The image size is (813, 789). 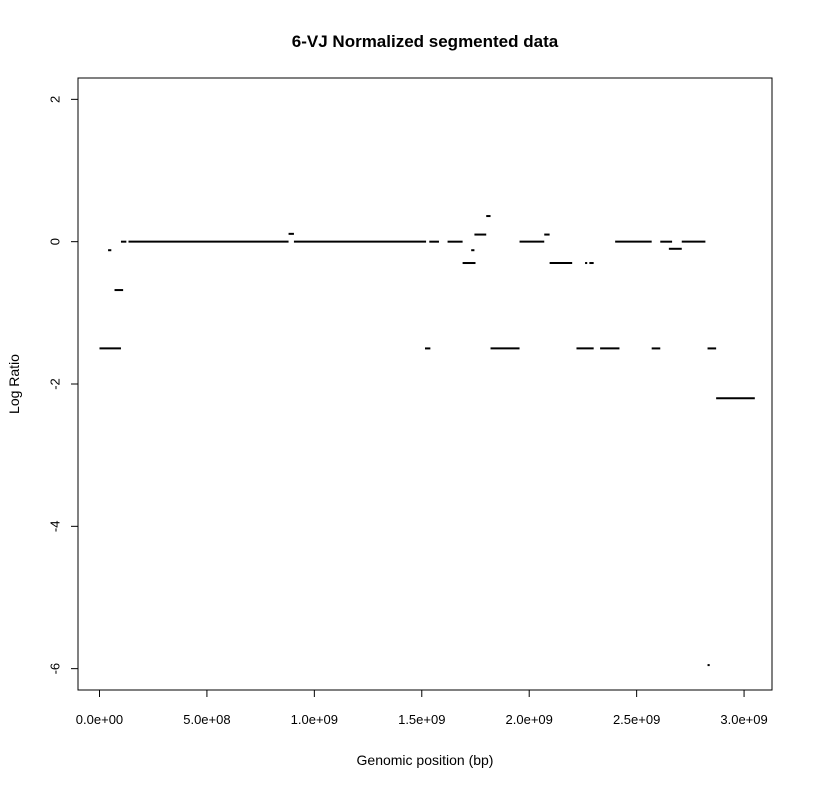 What do you see at coordinates (743, 719) in the screenshot?
I see `x-tick-label: 3.0e+09` at bounding box center [743, 719].